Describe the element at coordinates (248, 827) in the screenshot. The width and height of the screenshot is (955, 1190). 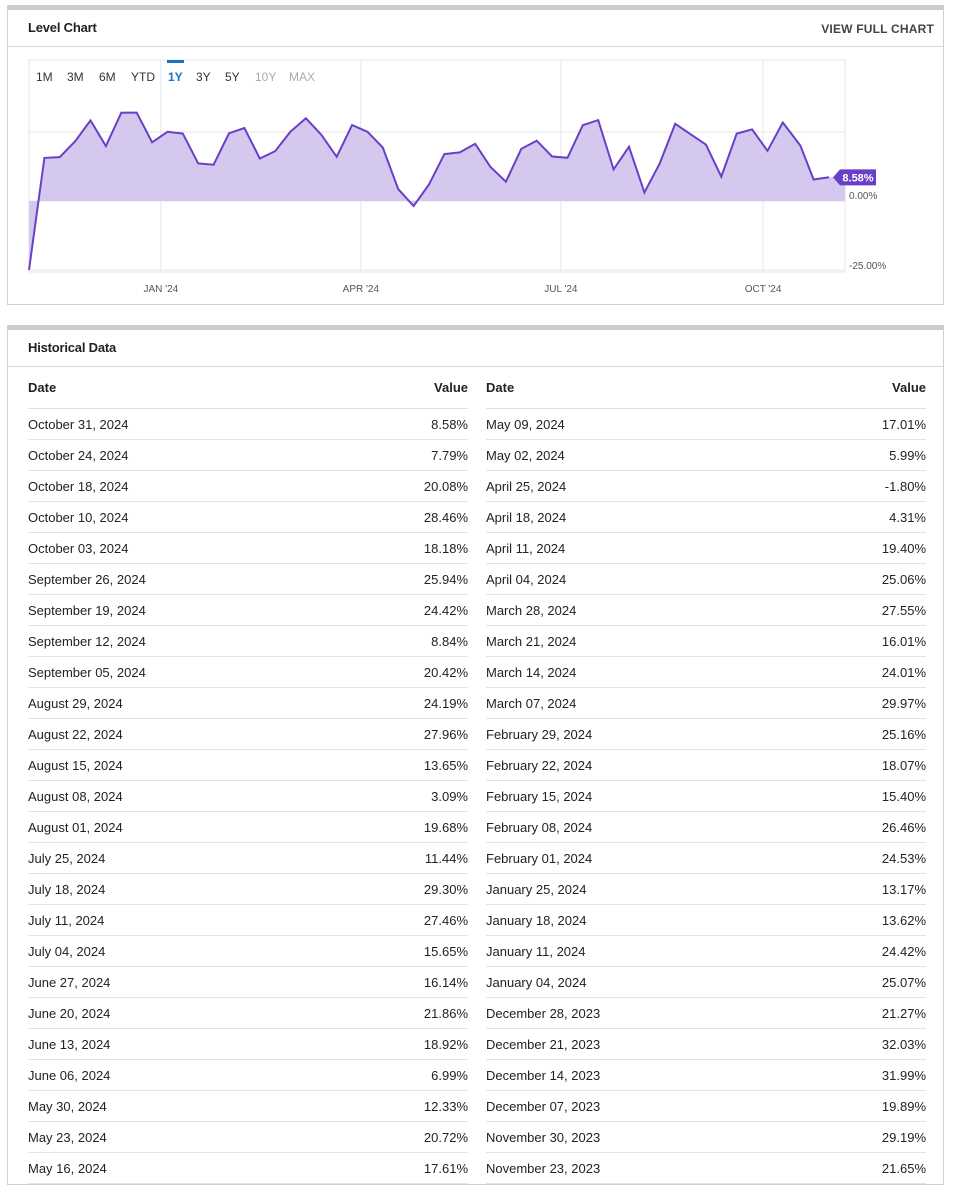
I see `table-row: August 01, 2024 19.68%` at that location.